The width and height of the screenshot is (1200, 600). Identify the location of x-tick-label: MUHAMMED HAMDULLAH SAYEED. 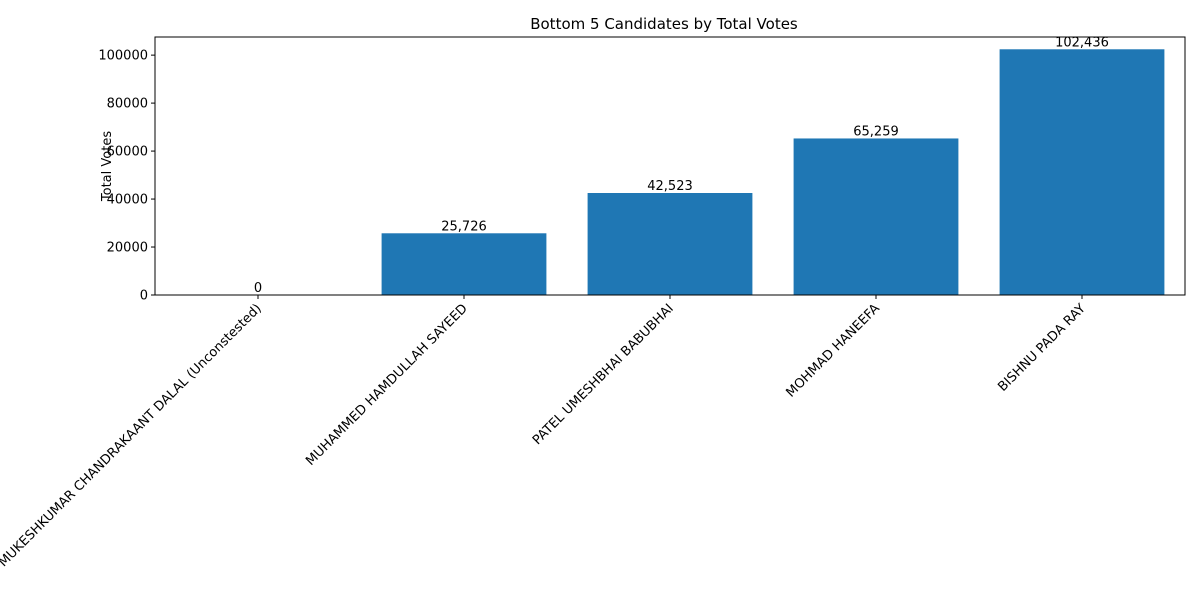
(387, 385).